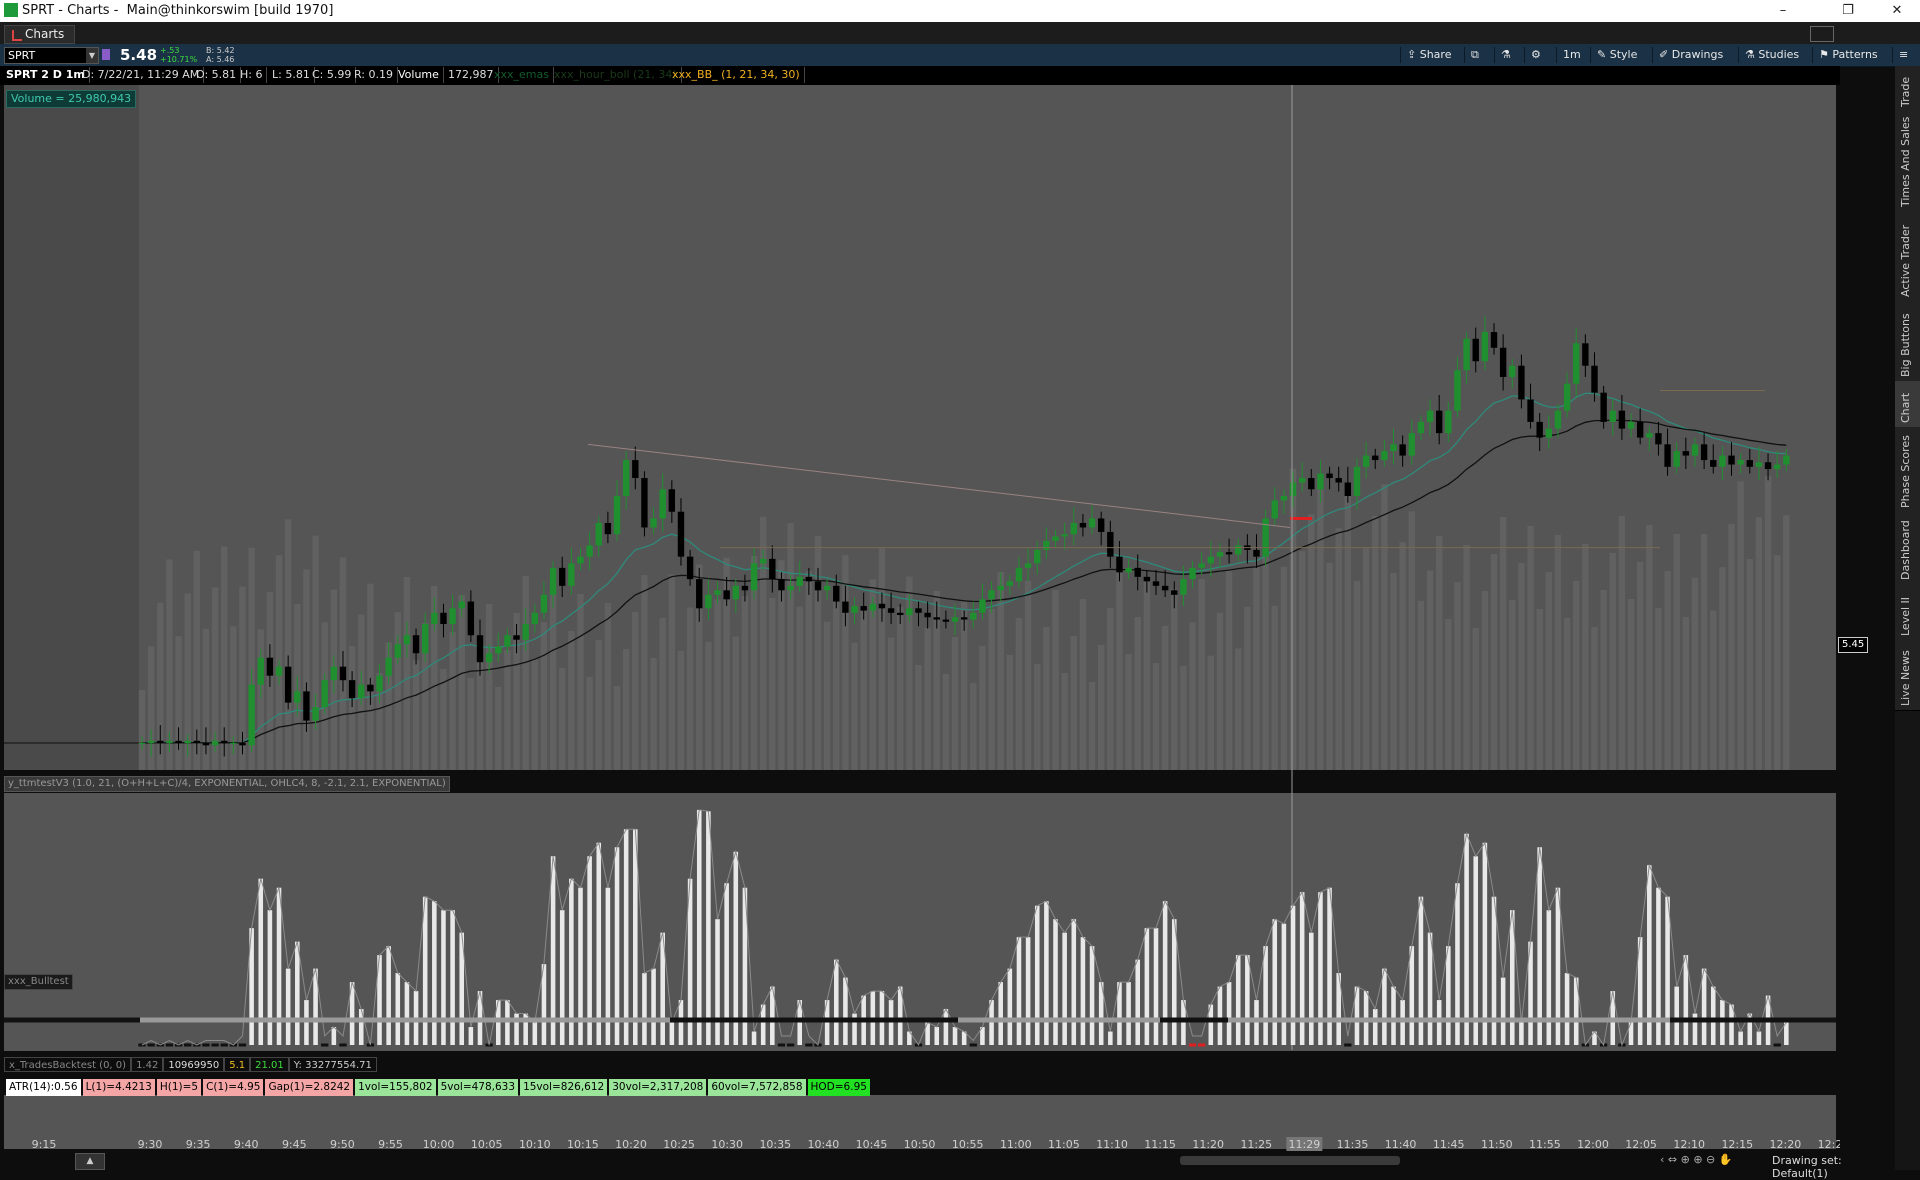  I want to click on patterns-button: ⚑ Patterns, so click(1848, 55).